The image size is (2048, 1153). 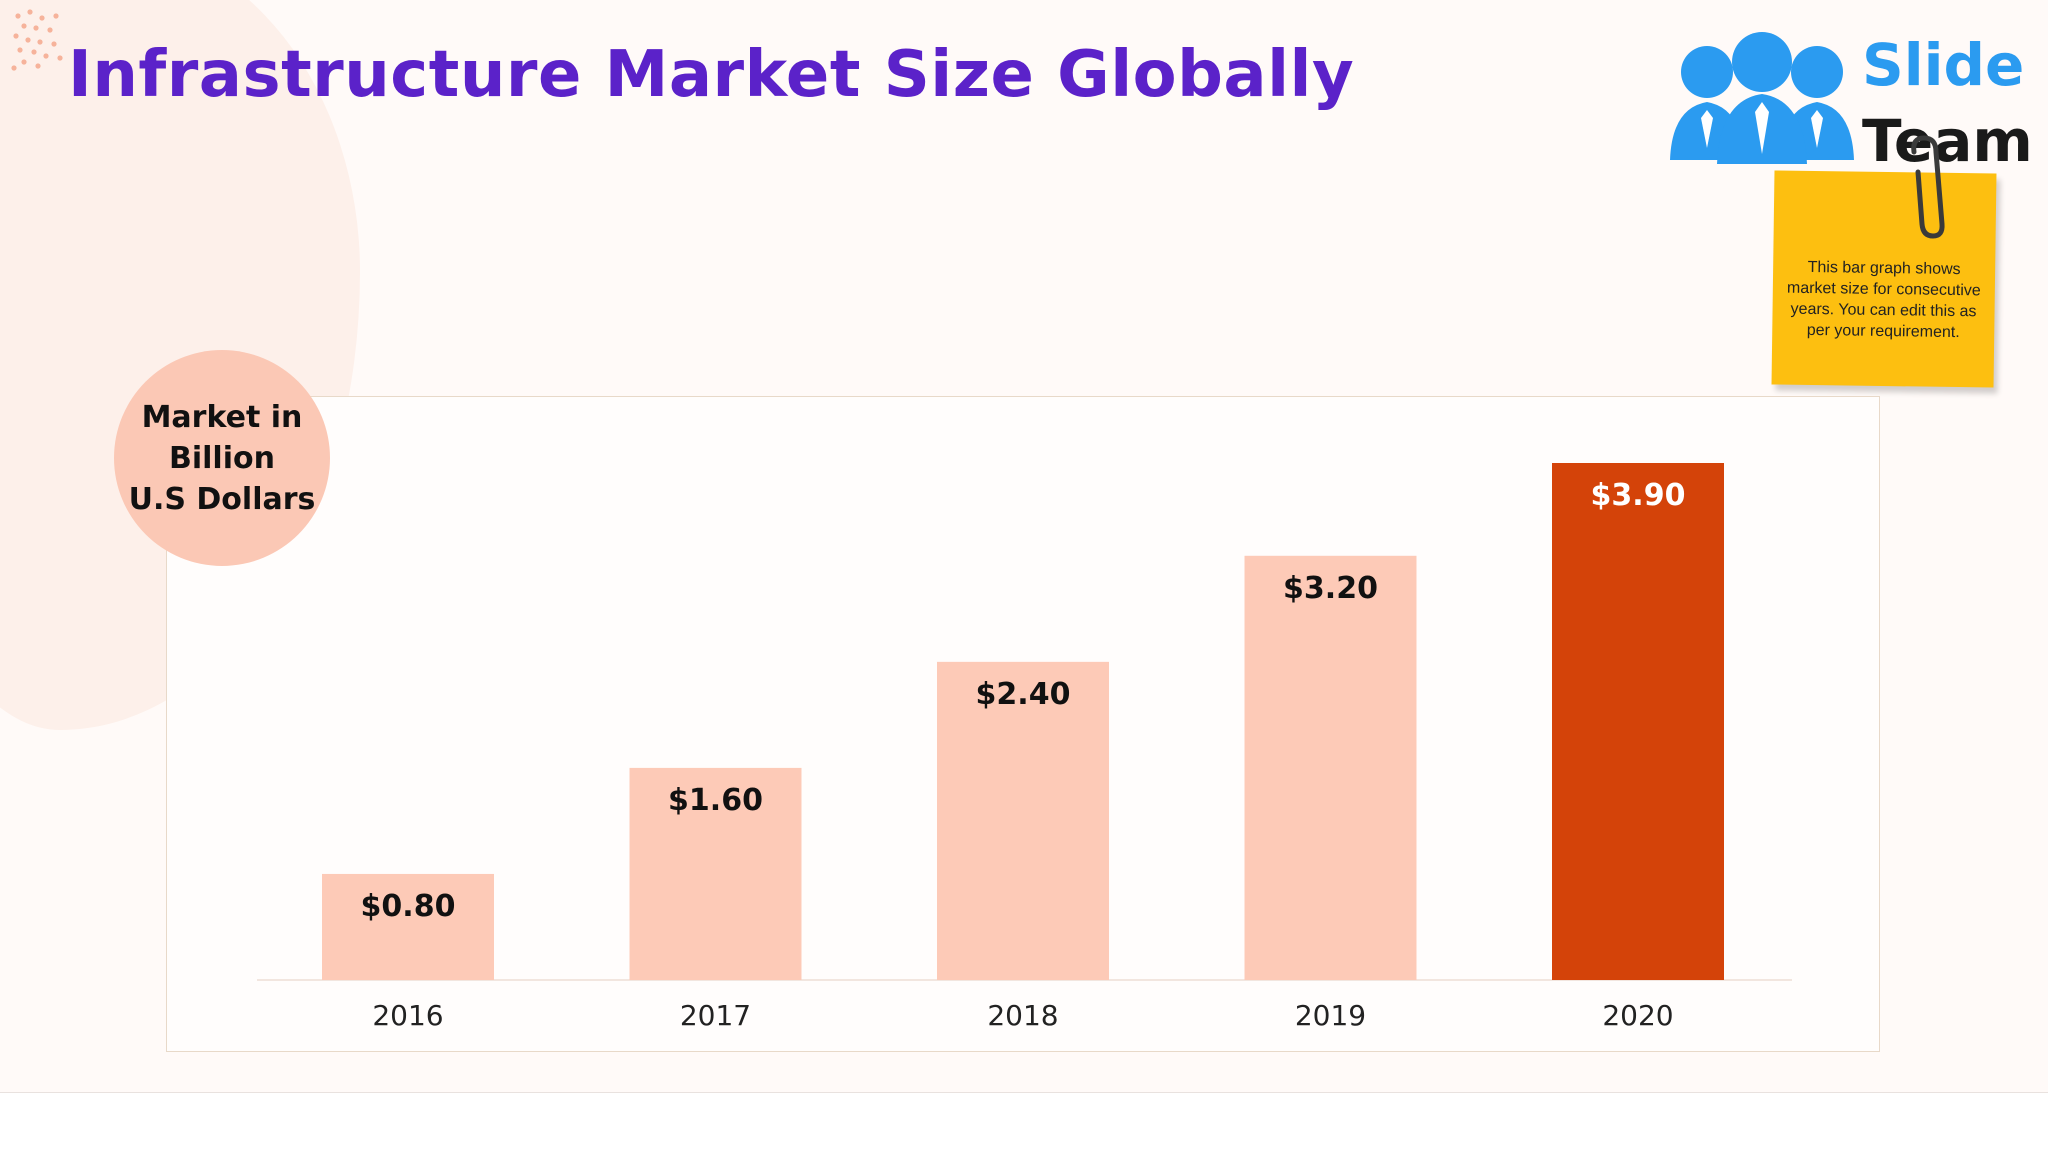 I want to click on data-label-2017: $1.60, so click(x=715, y=800).